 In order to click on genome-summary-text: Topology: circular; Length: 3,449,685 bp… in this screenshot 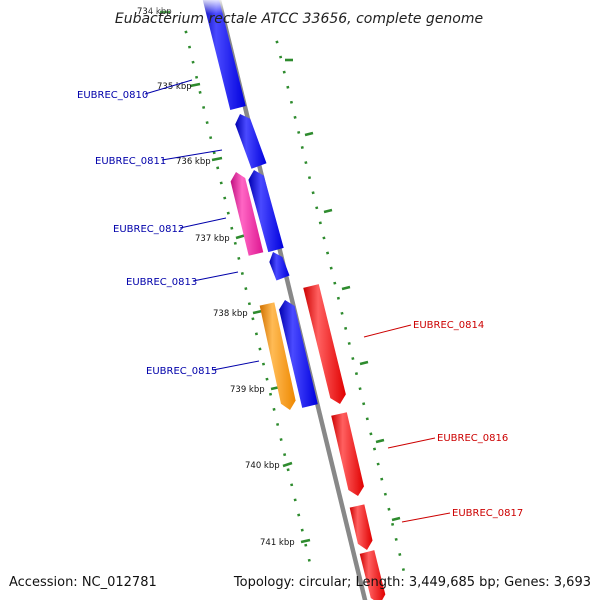, I will do `click(412, 582)`.